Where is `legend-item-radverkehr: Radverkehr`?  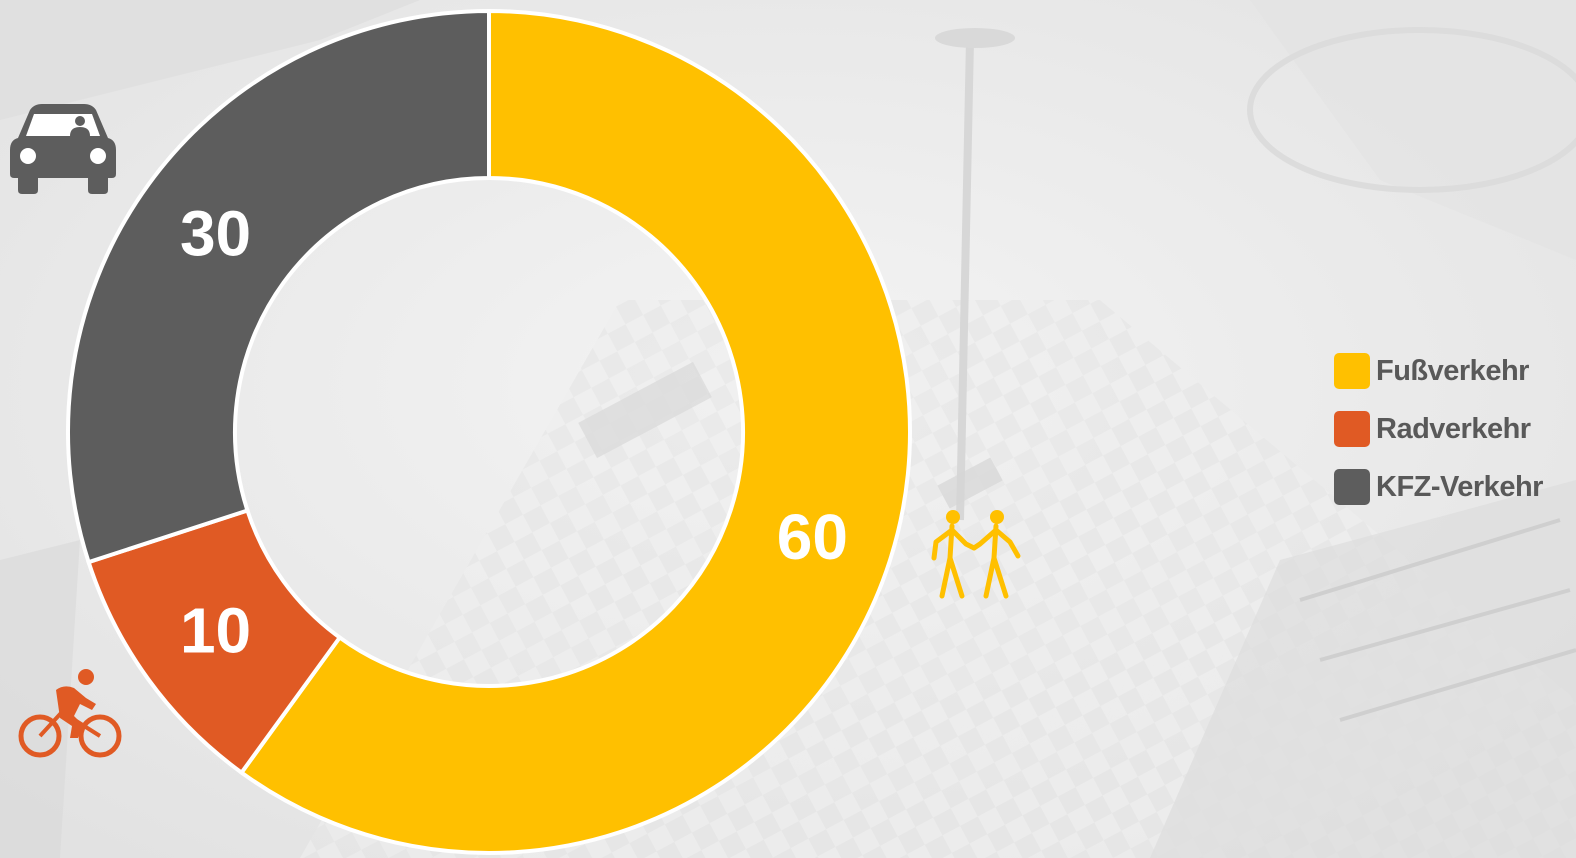 legend-item-radverkehr: Radverkehr is located at coordinates (1438, 429).